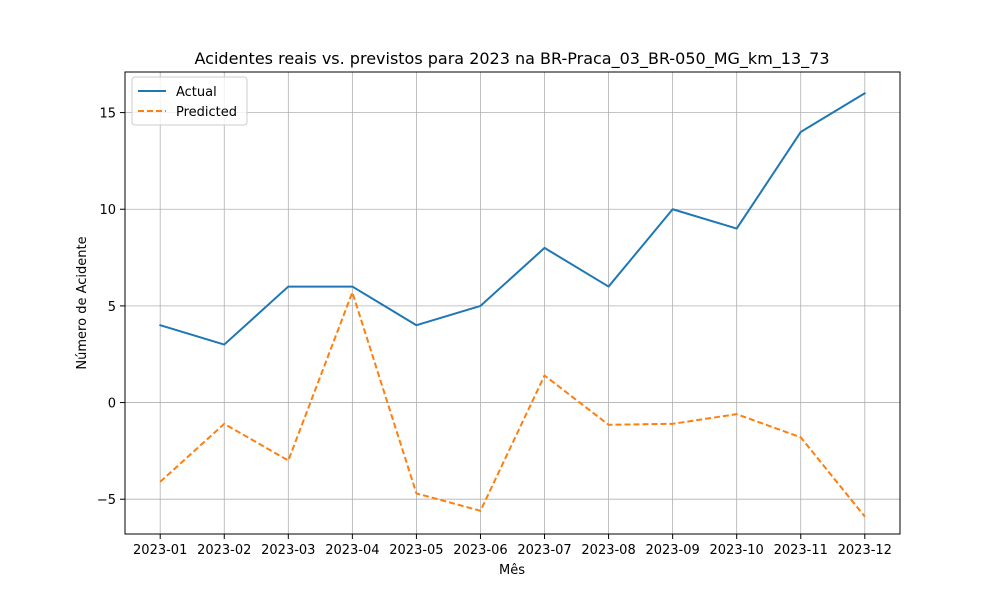 The height and width of the screenshot is (604, 1000). What do you see at coordinates (196, 92) in the screenshot?
I see `legend-label-actual: Actual` at bounding box center [196, 92].